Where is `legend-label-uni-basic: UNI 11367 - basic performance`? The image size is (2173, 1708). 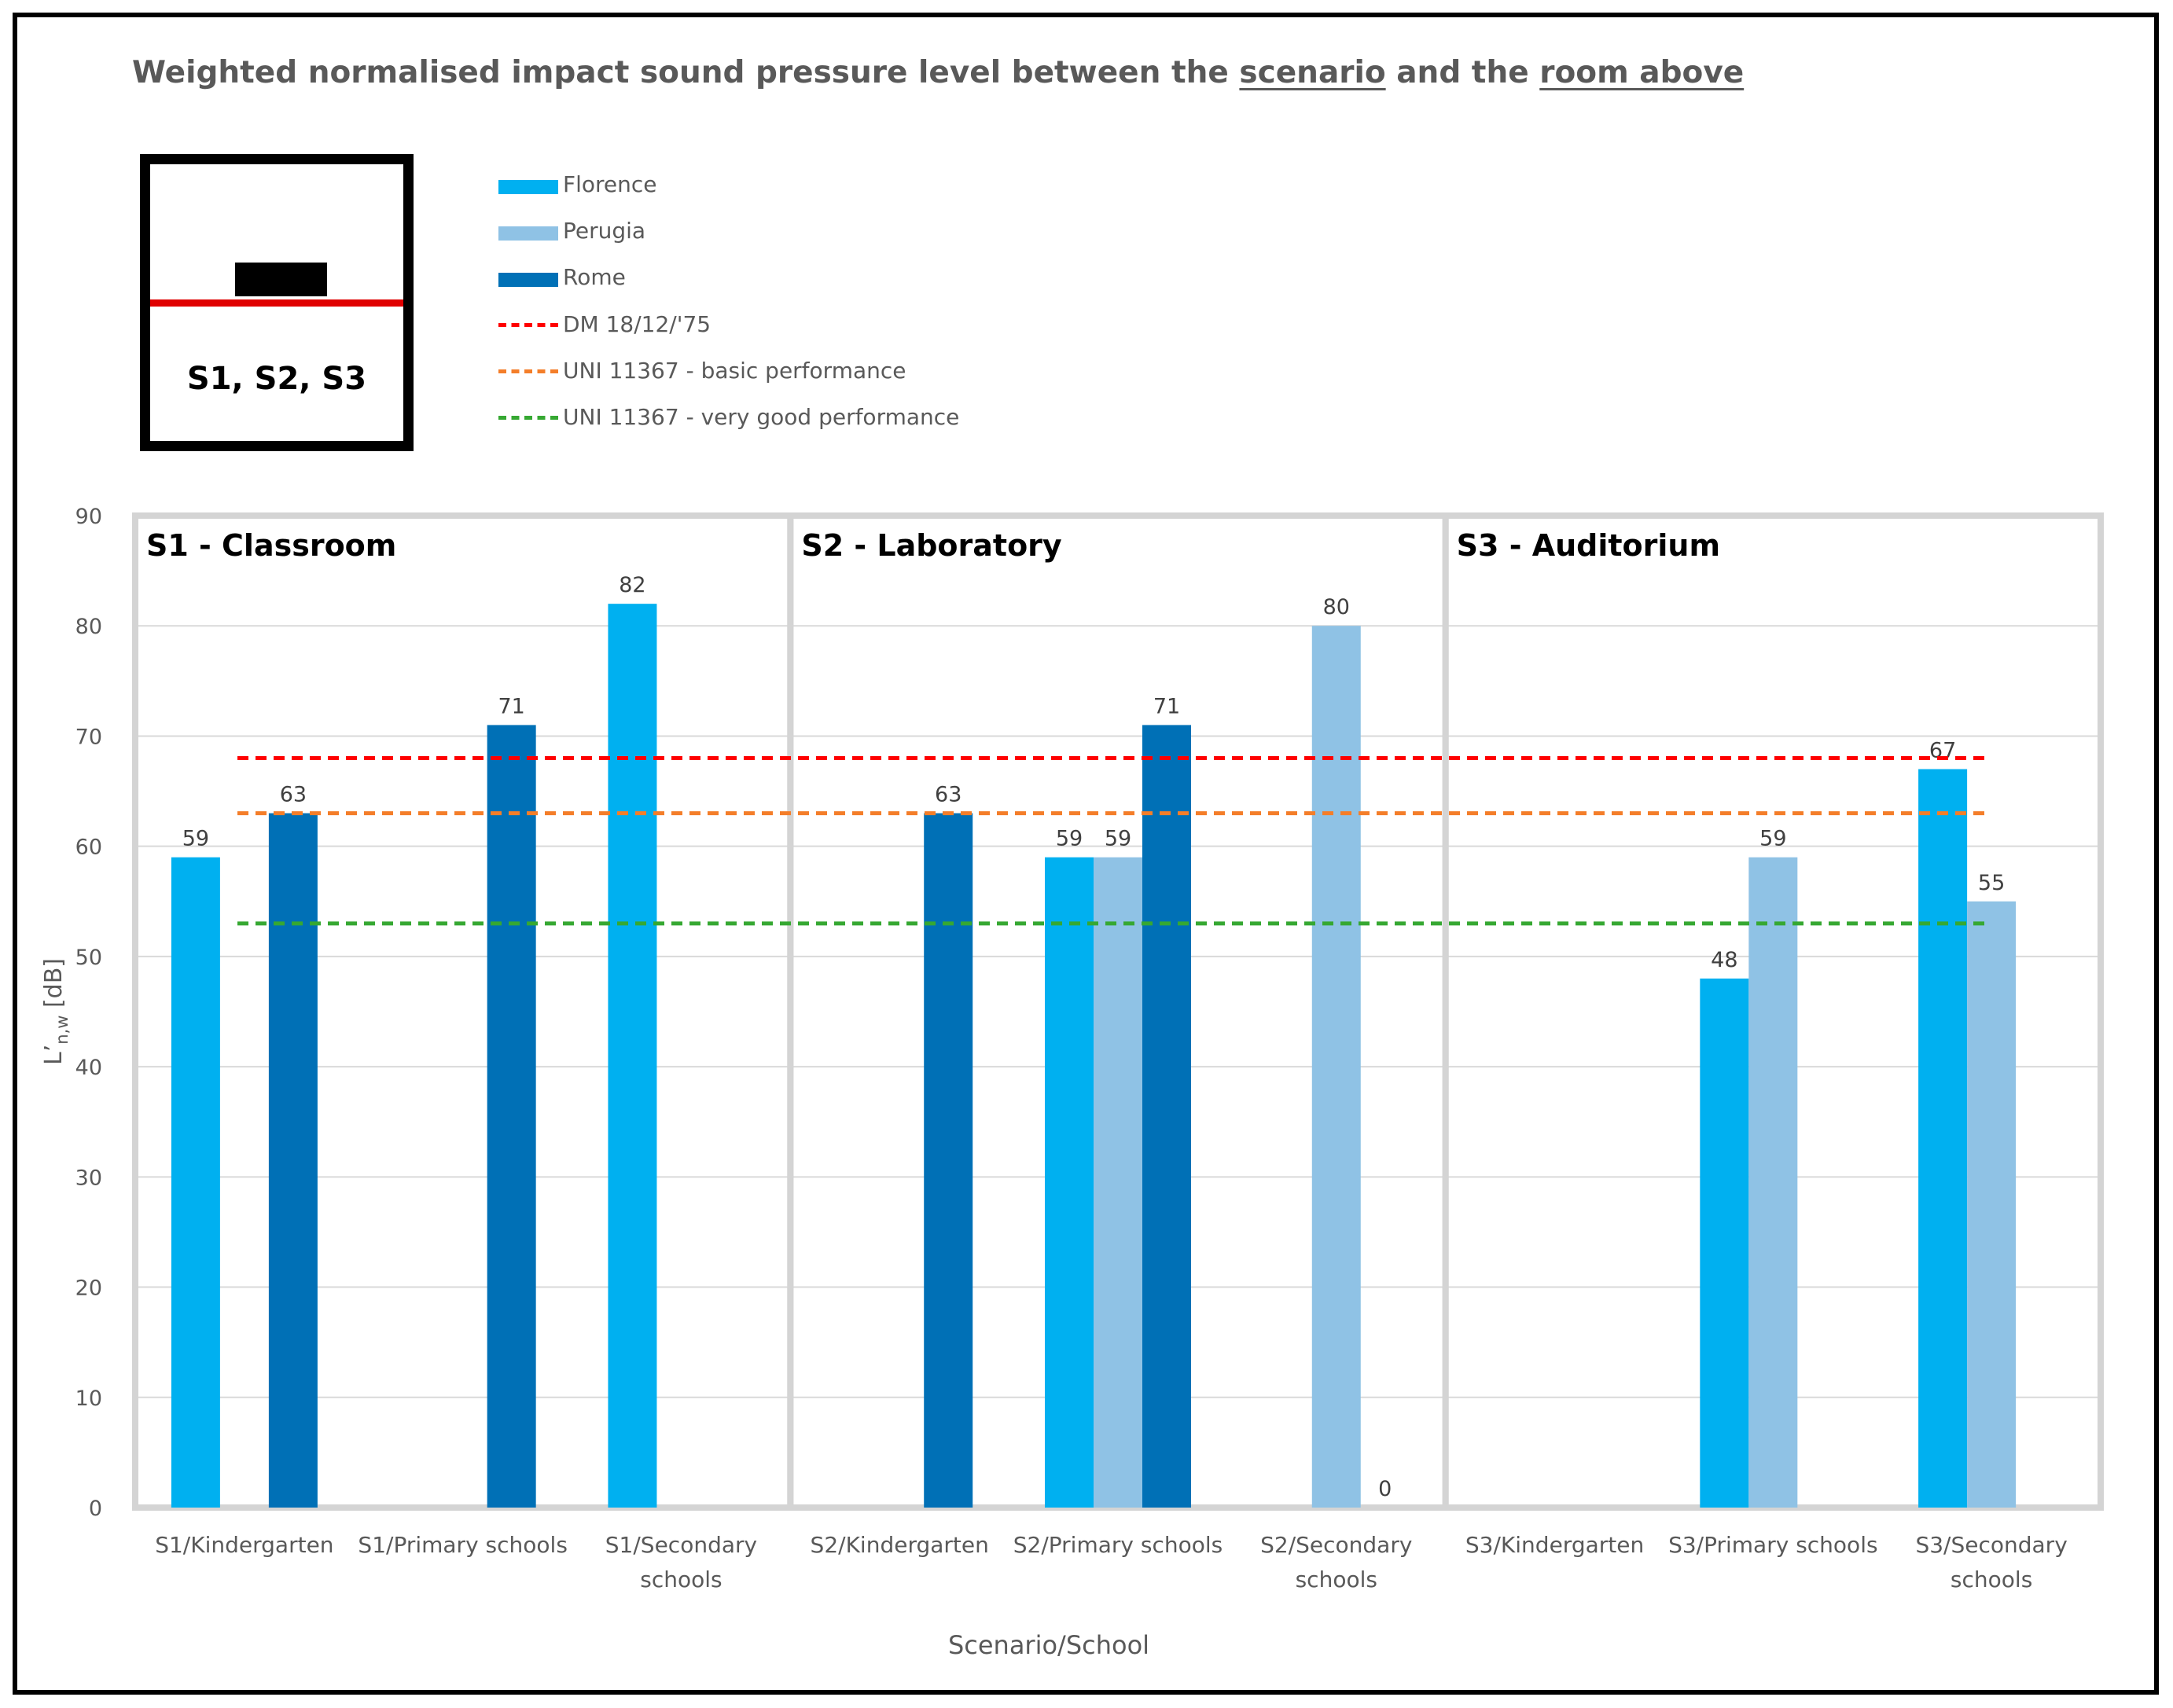
legend-label-uni-basic: UNI 11367 - basic performance is located at coordinates (735, 371).